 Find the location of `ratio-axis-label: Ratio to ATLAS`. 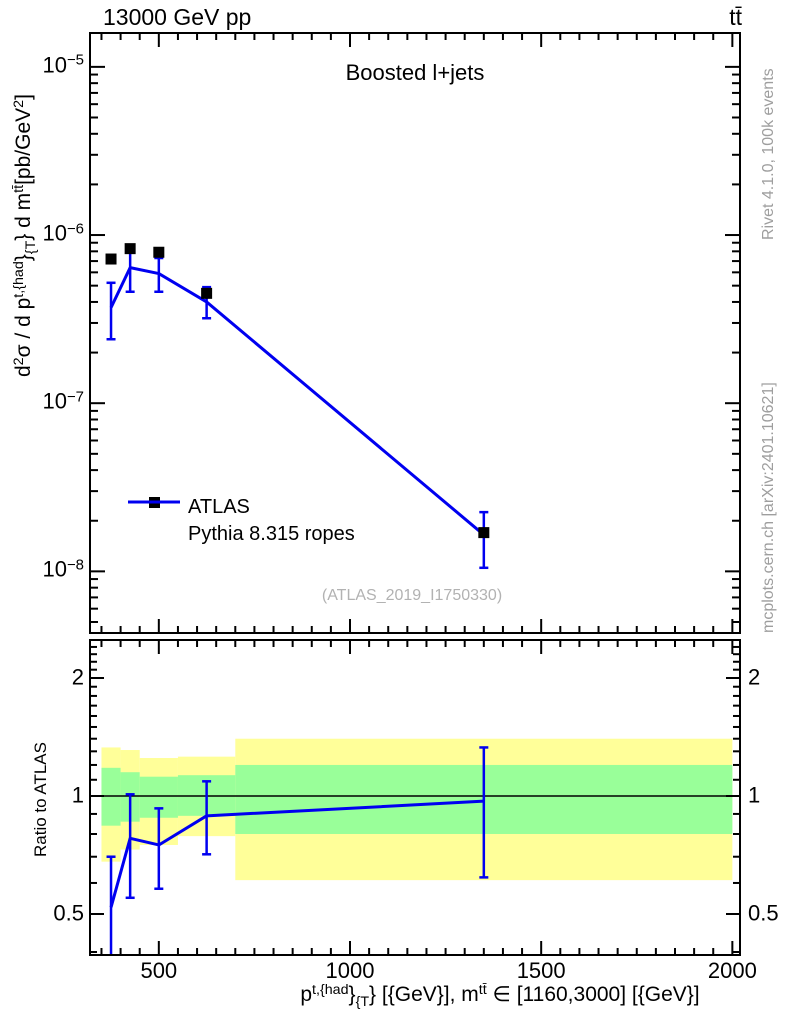

ratio-axis-label: Ratio to ATLAS is located at coordinates (40, 799).